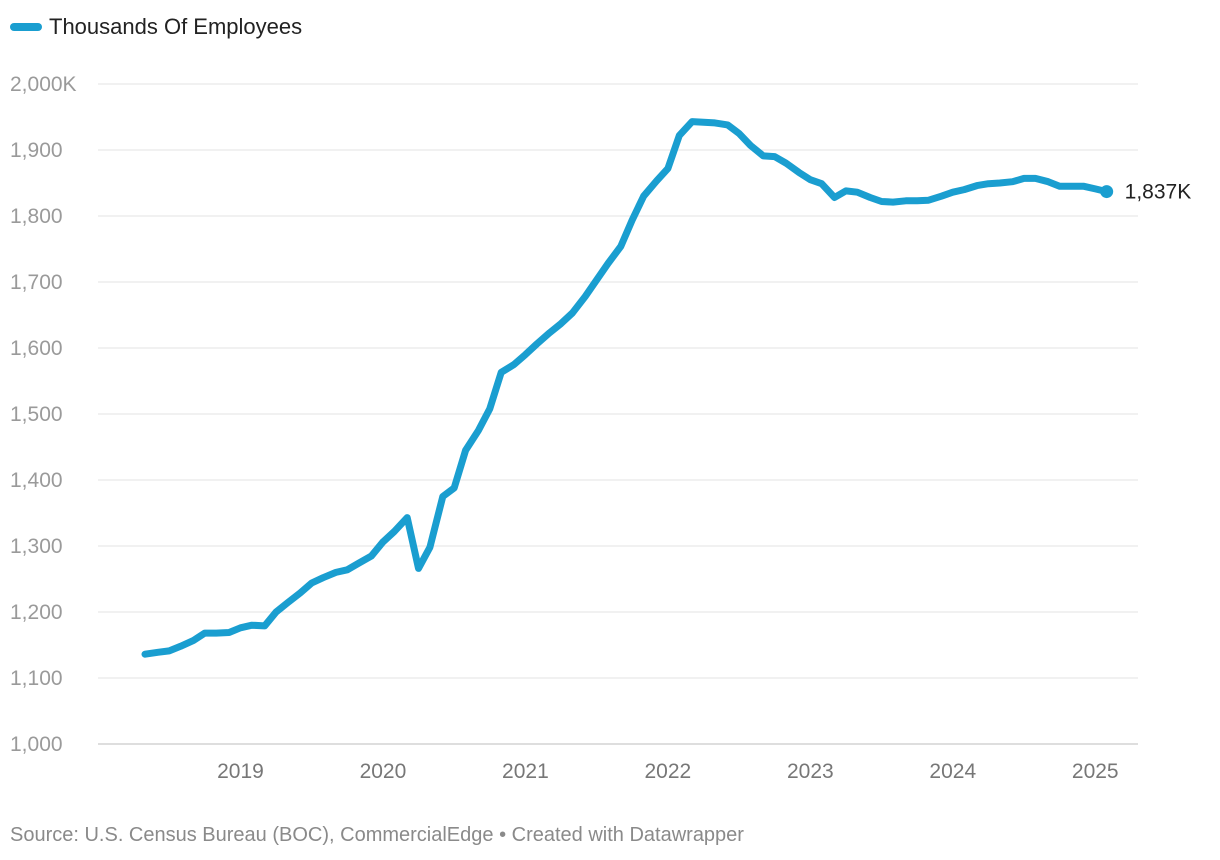 The height and width of the screenshot is (860, 1220). I want to click on legend: Thousands Of Employees, so click(156, 27).